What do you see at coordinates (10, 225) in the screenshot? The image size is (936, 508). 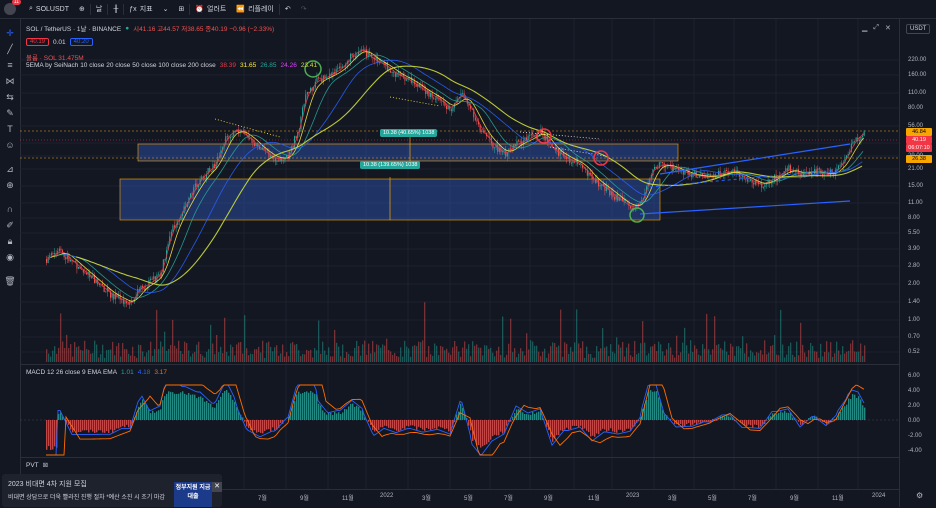 I see `lock-draw-icon: ✐` at bounding box center [10, 225].